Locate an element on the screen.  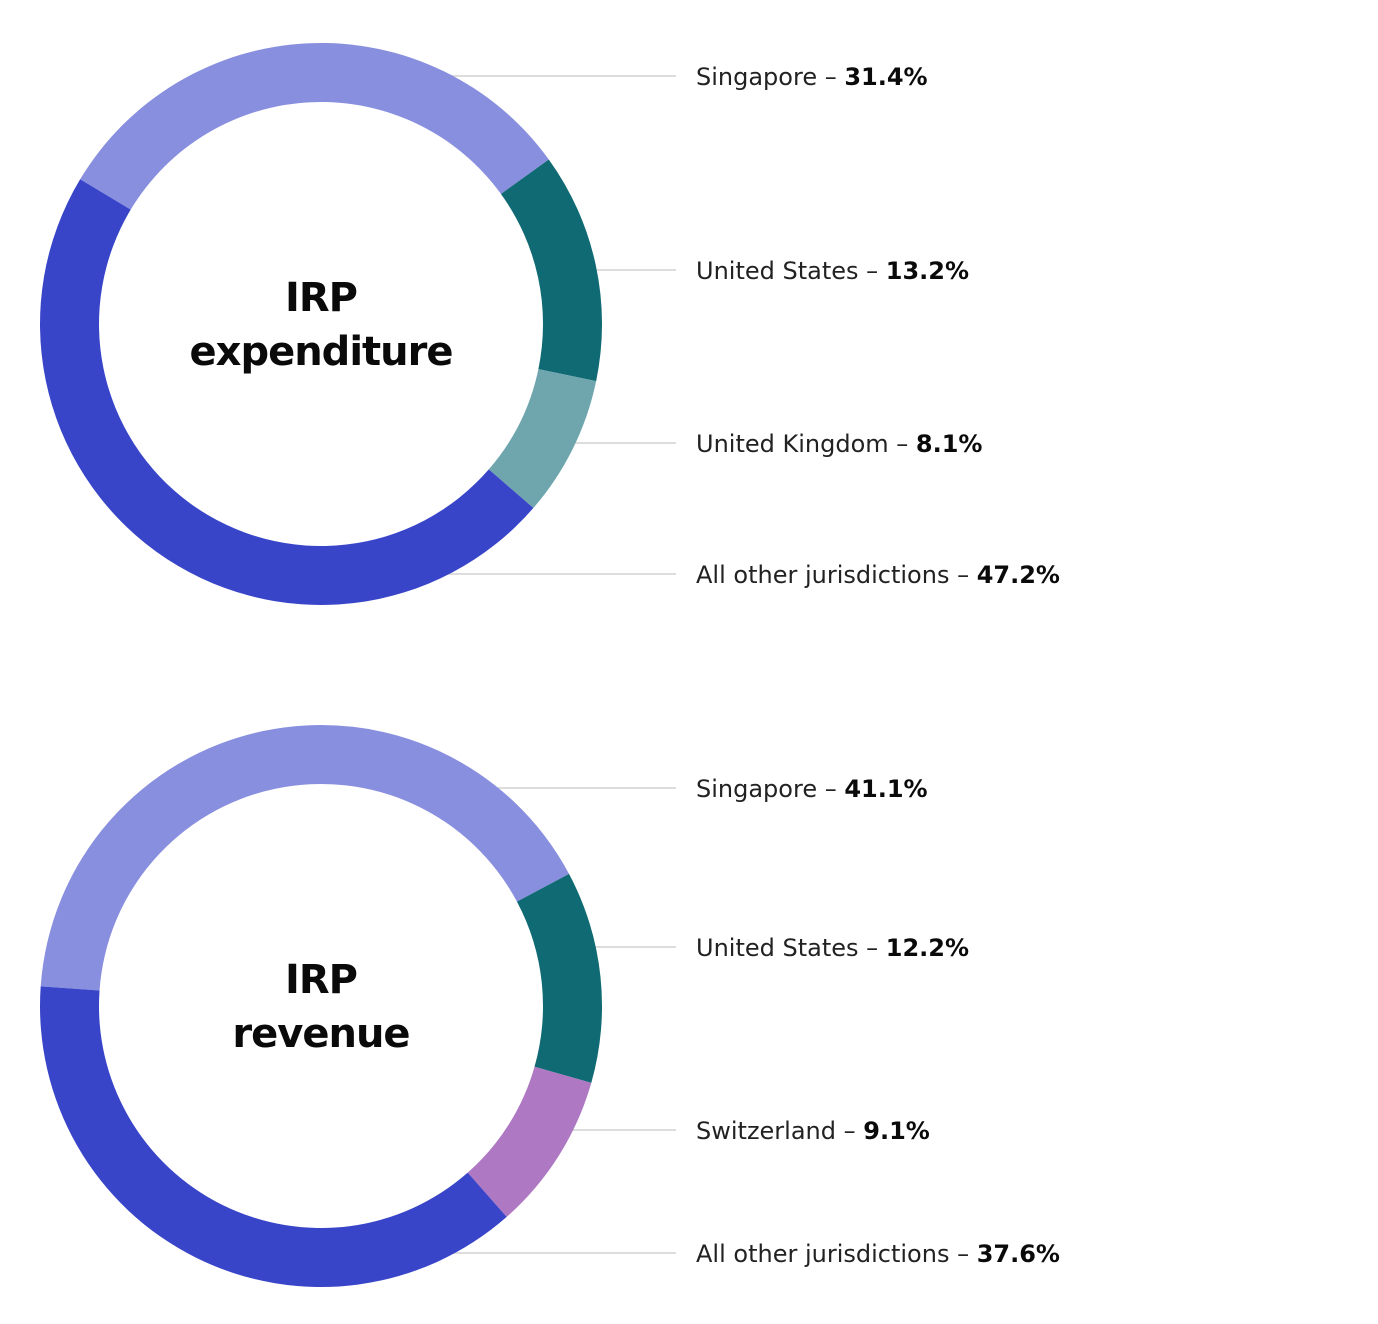
slice-value: 31.4% is located at coordinates (885, 77).